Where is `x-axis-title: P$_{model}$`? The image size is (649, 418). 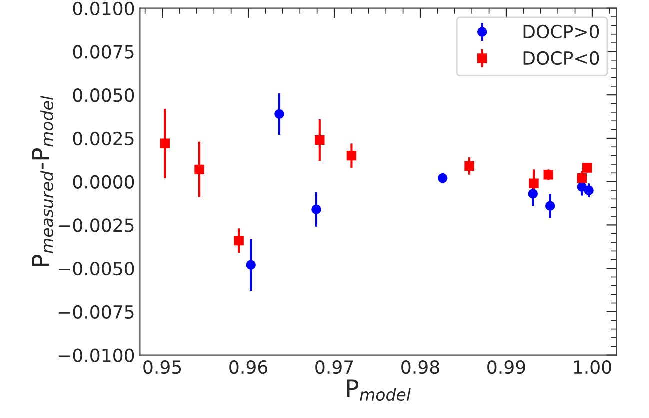 x-axis-title: P$_{model}$ is located at coordinates (379, 391).